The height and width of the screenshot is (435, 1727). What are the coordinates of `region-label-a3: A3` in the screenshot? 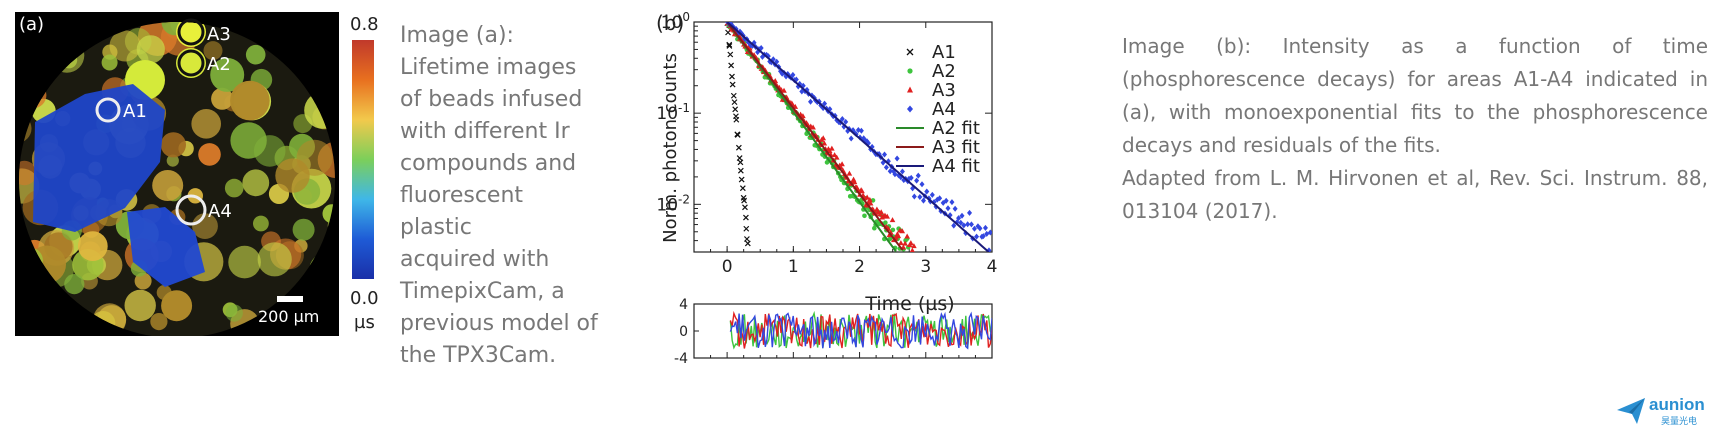 It's located at (219, 34).